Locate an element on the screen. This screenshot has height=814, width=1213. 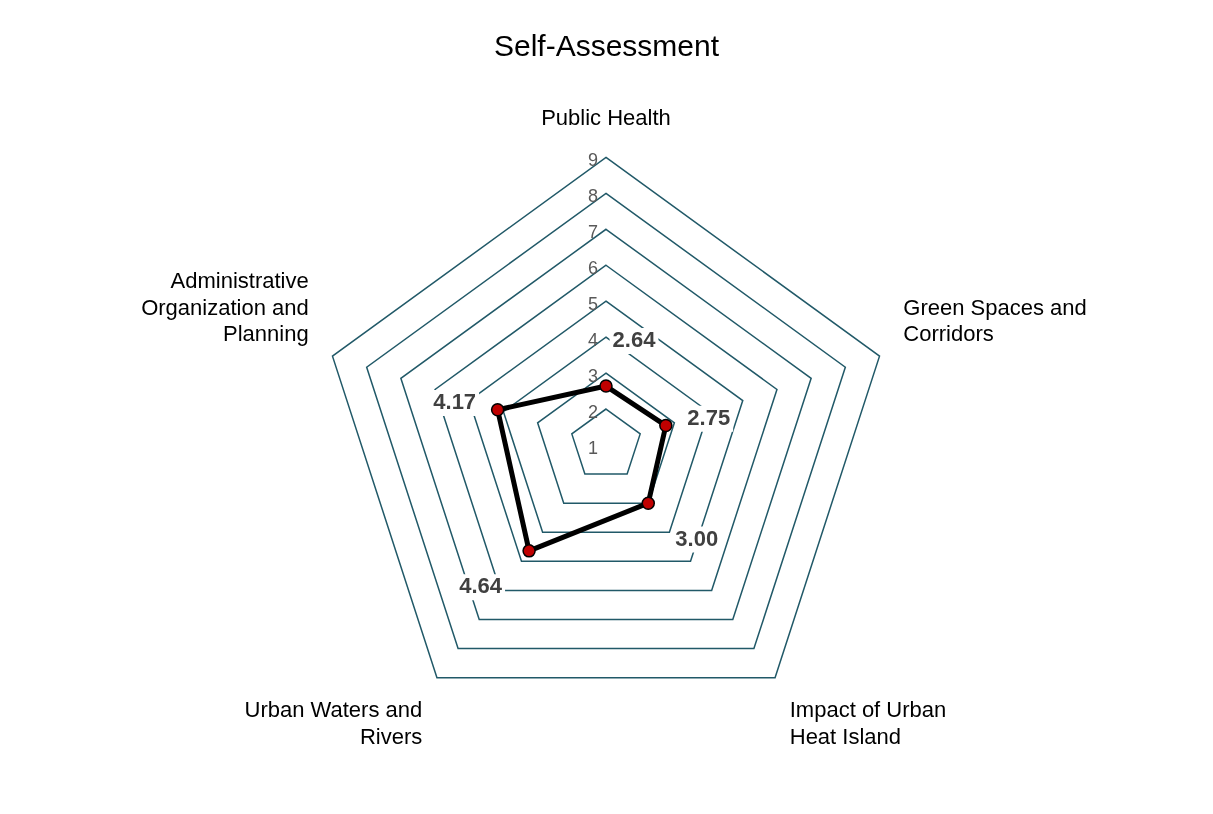
spoke-label: Urban Waters and Rivers is located at coordinates (333, 723).